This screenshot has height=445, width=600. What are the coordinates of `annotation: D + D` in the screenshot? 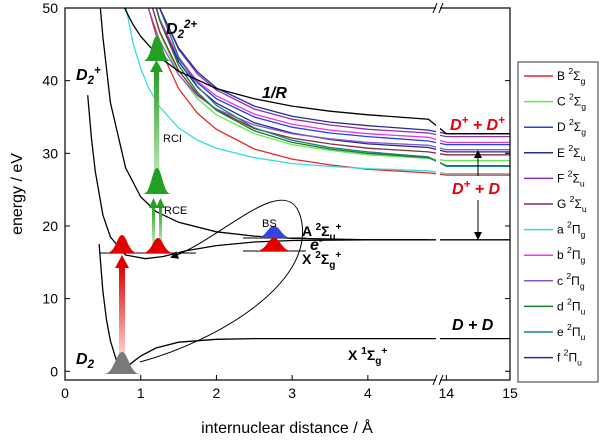 It's located at (473, 325).